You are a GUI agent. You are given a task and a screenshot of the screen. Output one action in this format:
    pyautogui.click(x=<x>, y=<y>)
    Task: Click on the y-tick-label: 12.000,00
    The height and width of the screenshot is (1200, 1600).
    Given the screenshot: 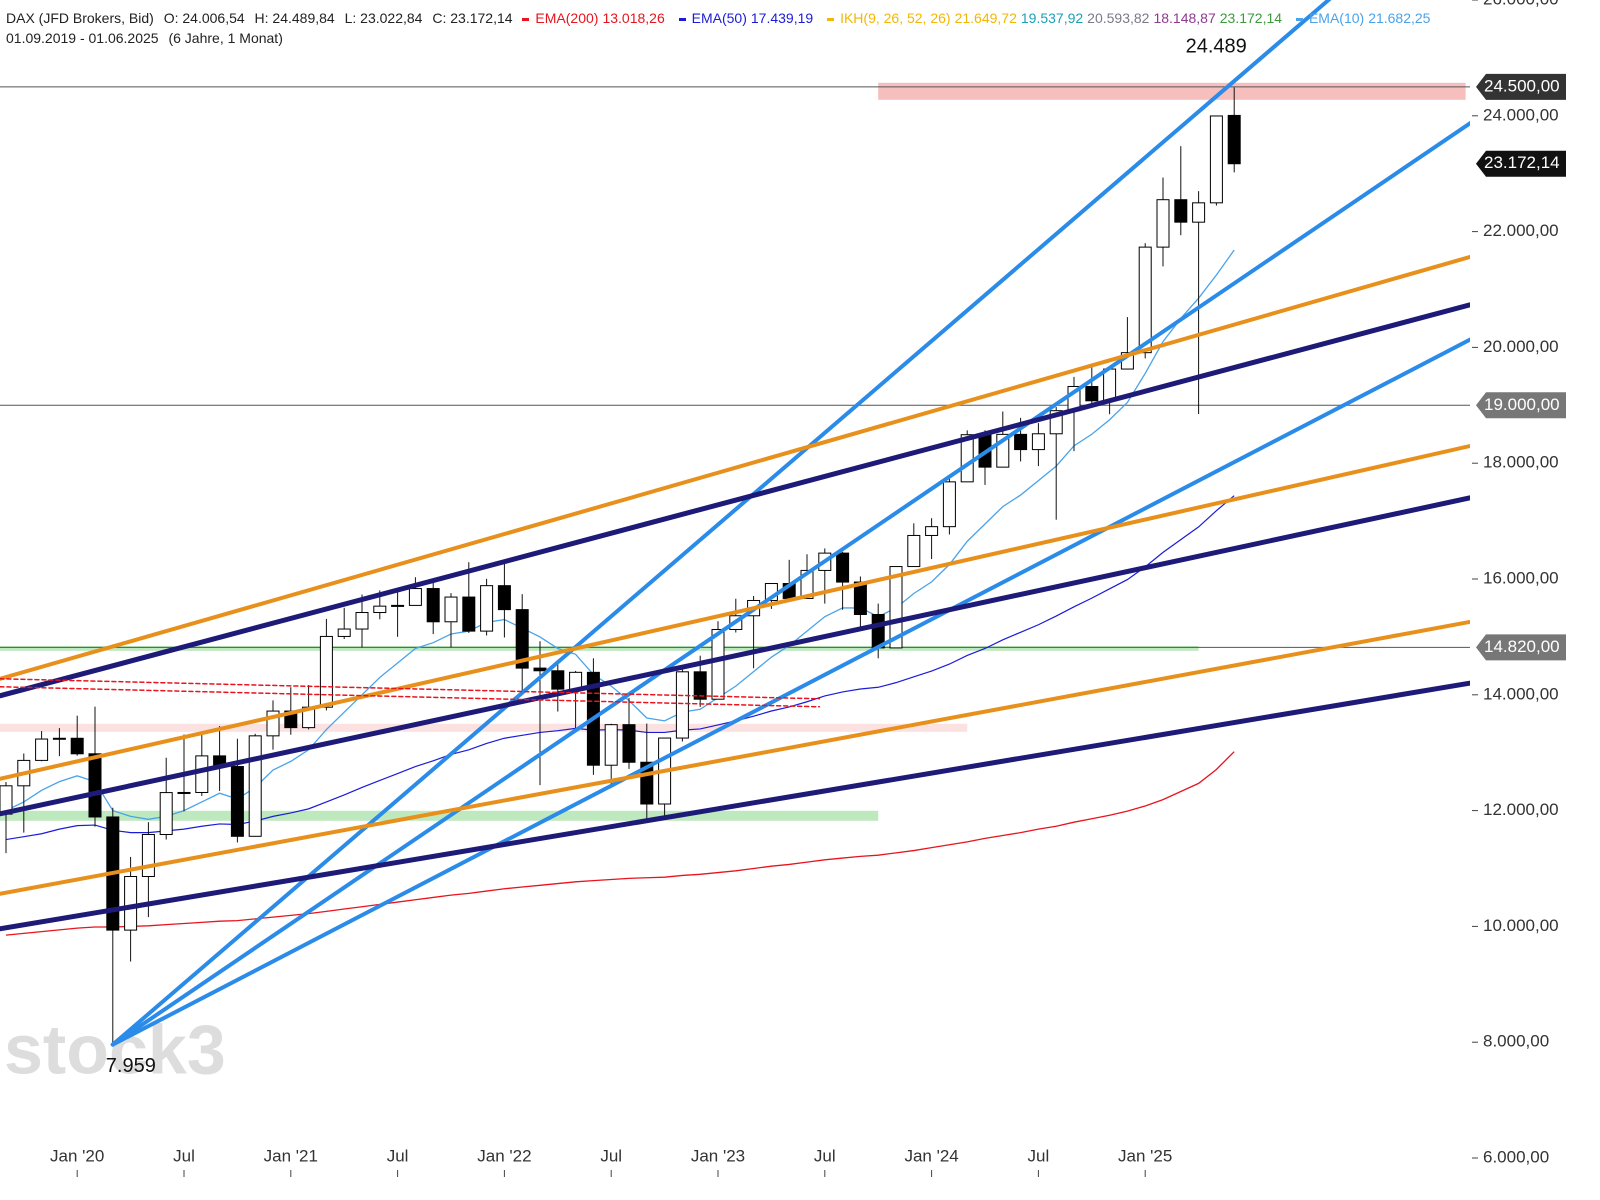 What is the action you would take?
    pyautogui.click(x=1521, y=809)
    